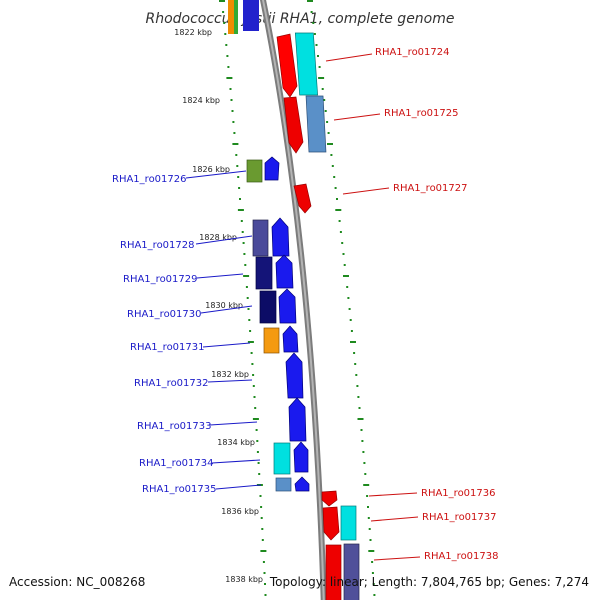  Describe the element at coordinates (149, 179) in the screenshot. I see `gene-label-ro01726: RHA1_ro01726` at that location.